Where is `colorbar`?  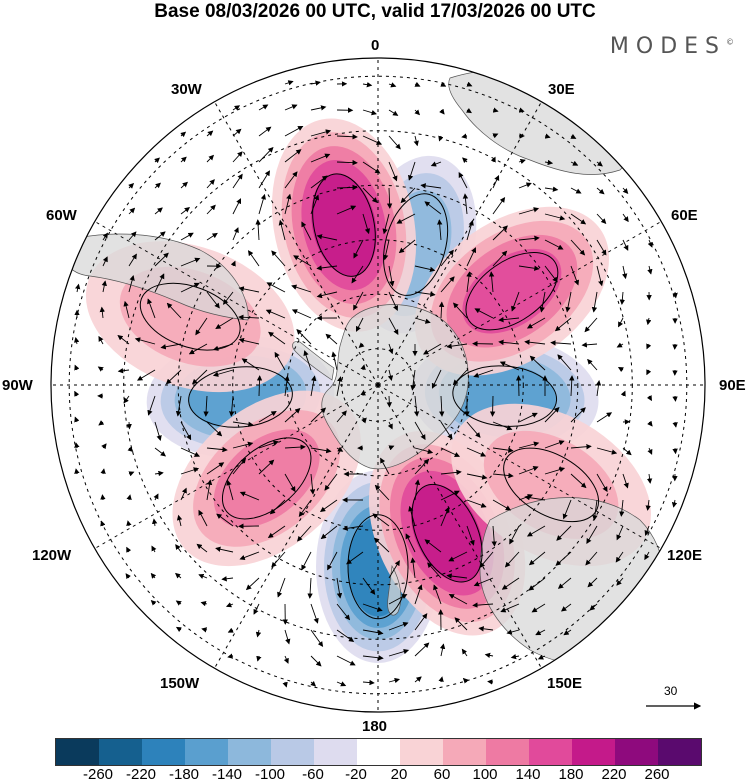
colorbar is located at coordinates (378, 752).